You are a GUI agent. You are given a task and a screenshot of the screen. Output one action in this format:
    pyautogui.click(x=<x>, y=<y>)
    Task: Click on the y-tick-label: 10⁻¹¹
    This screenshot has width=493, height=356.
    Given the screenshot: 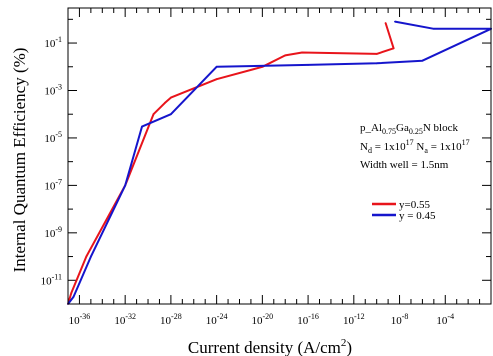 What is the action you would take?
    pyautogui.click(x=51, y=279)
    